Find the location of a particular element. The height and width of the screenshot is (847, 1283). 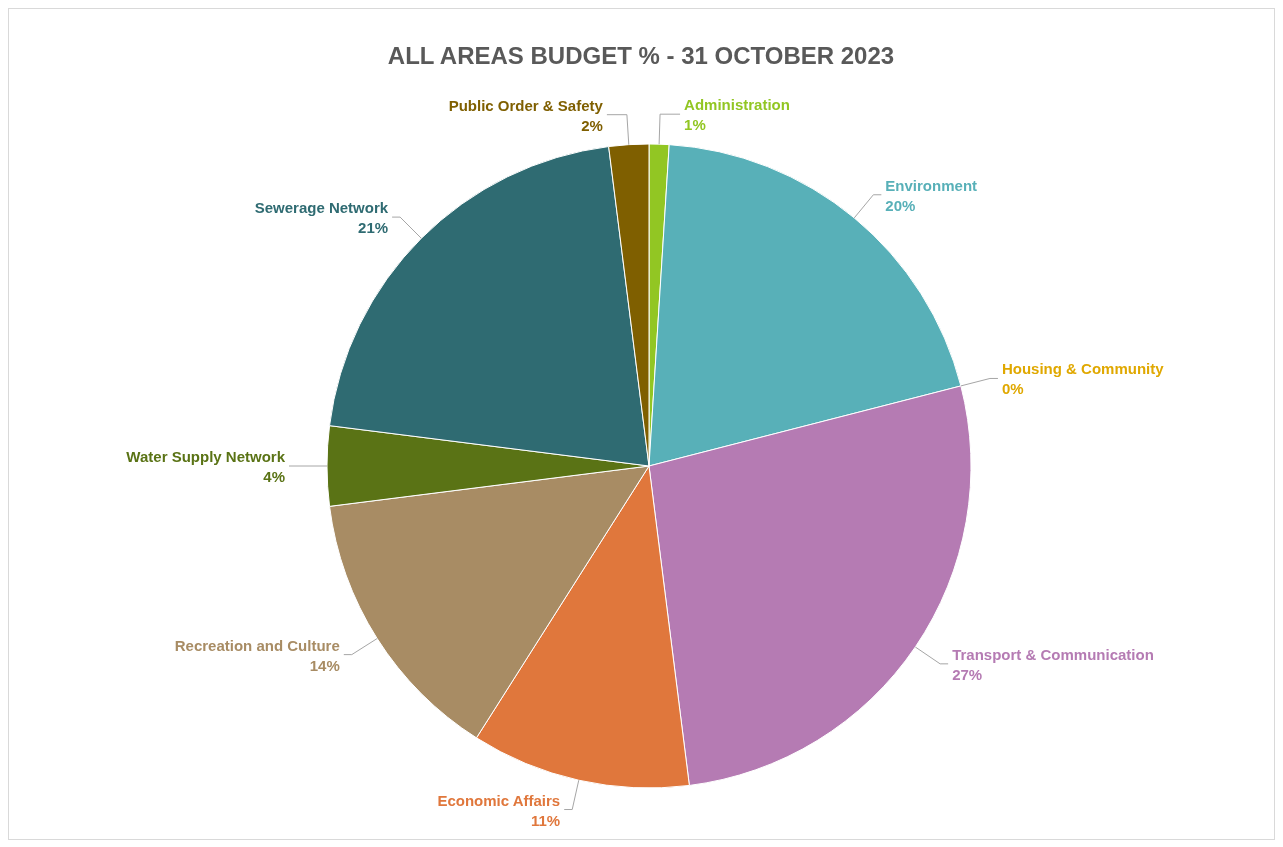

slice-label: Transport & Communication is located at coordinates (1053, 654).